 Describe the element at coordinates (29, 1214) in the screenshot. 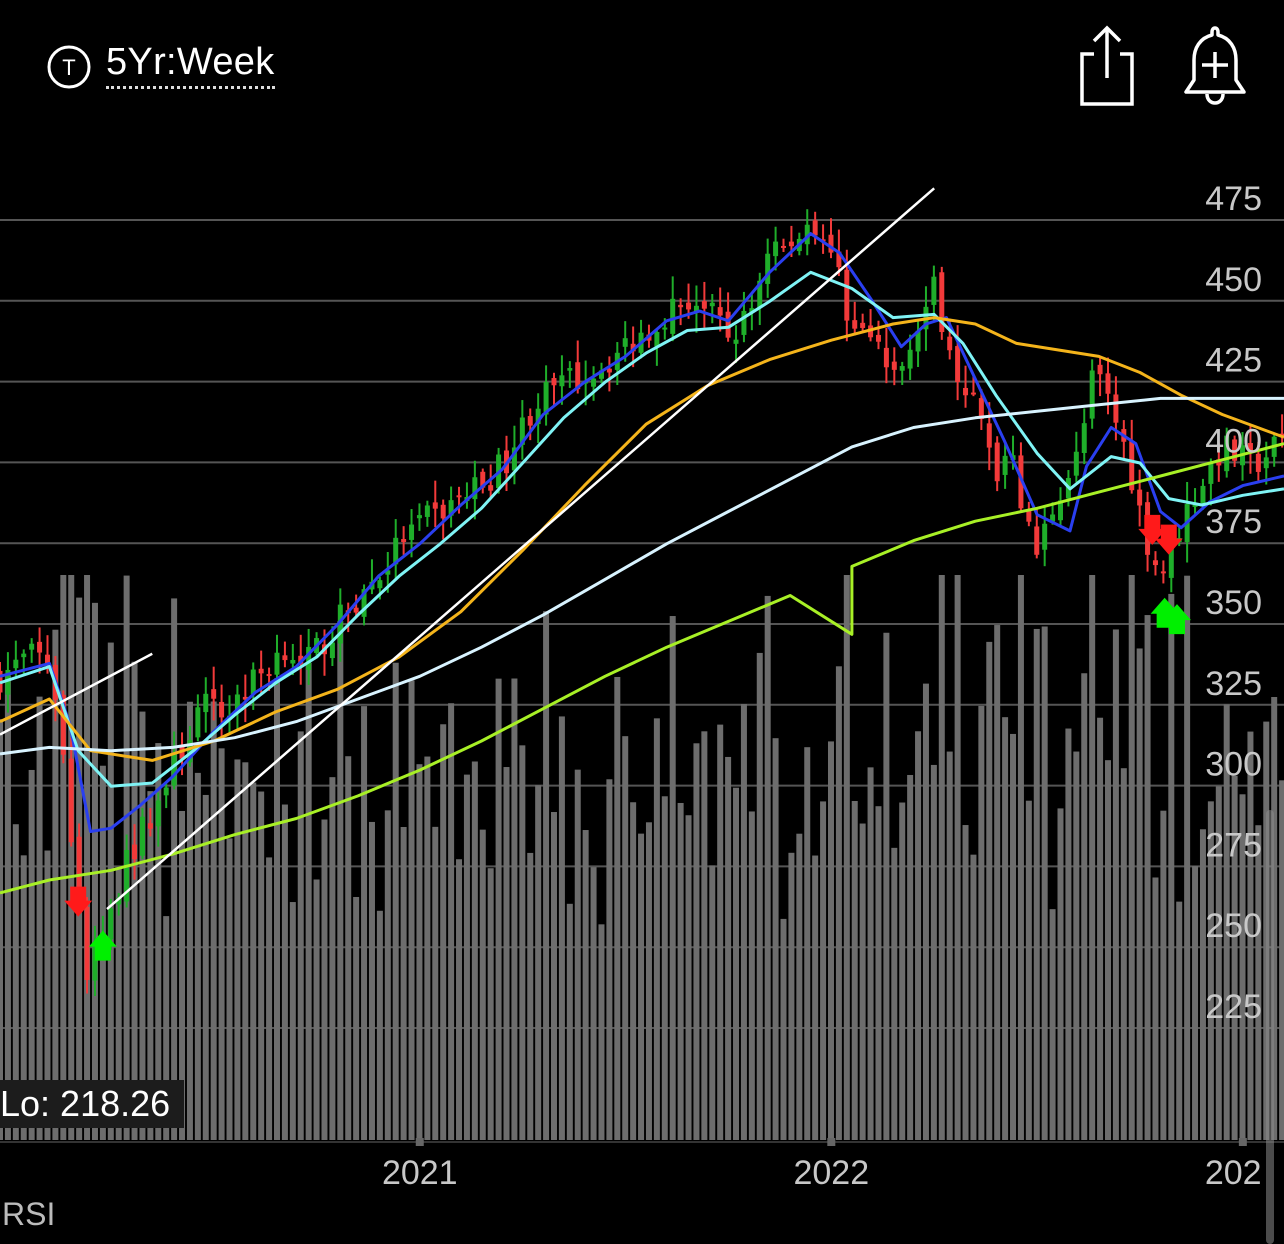

I see `indicator-tab-rsi: RSI` at that location.